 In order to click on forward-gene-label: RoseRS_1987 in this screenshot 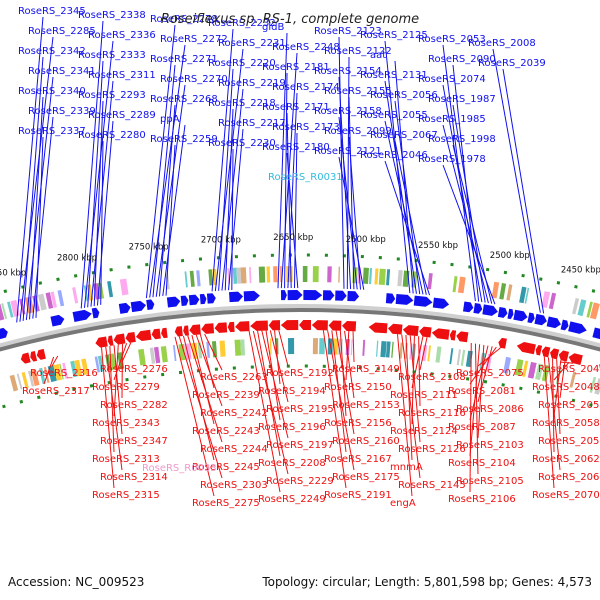, I will do `click(462, 99)`.